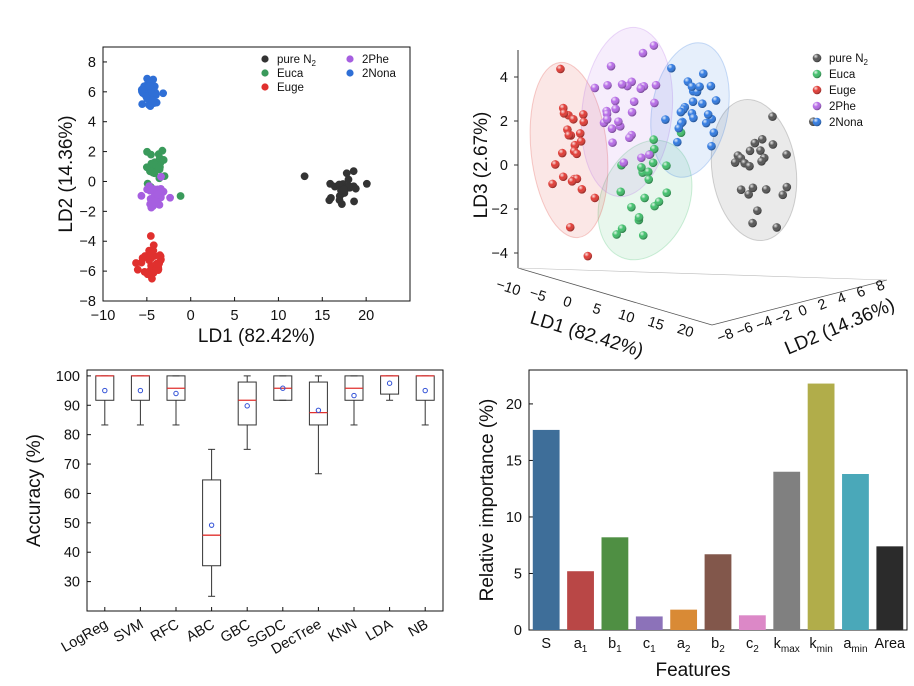 This screenshot has height=686, width=914. I want to click on box-elements, so click(265, 486).